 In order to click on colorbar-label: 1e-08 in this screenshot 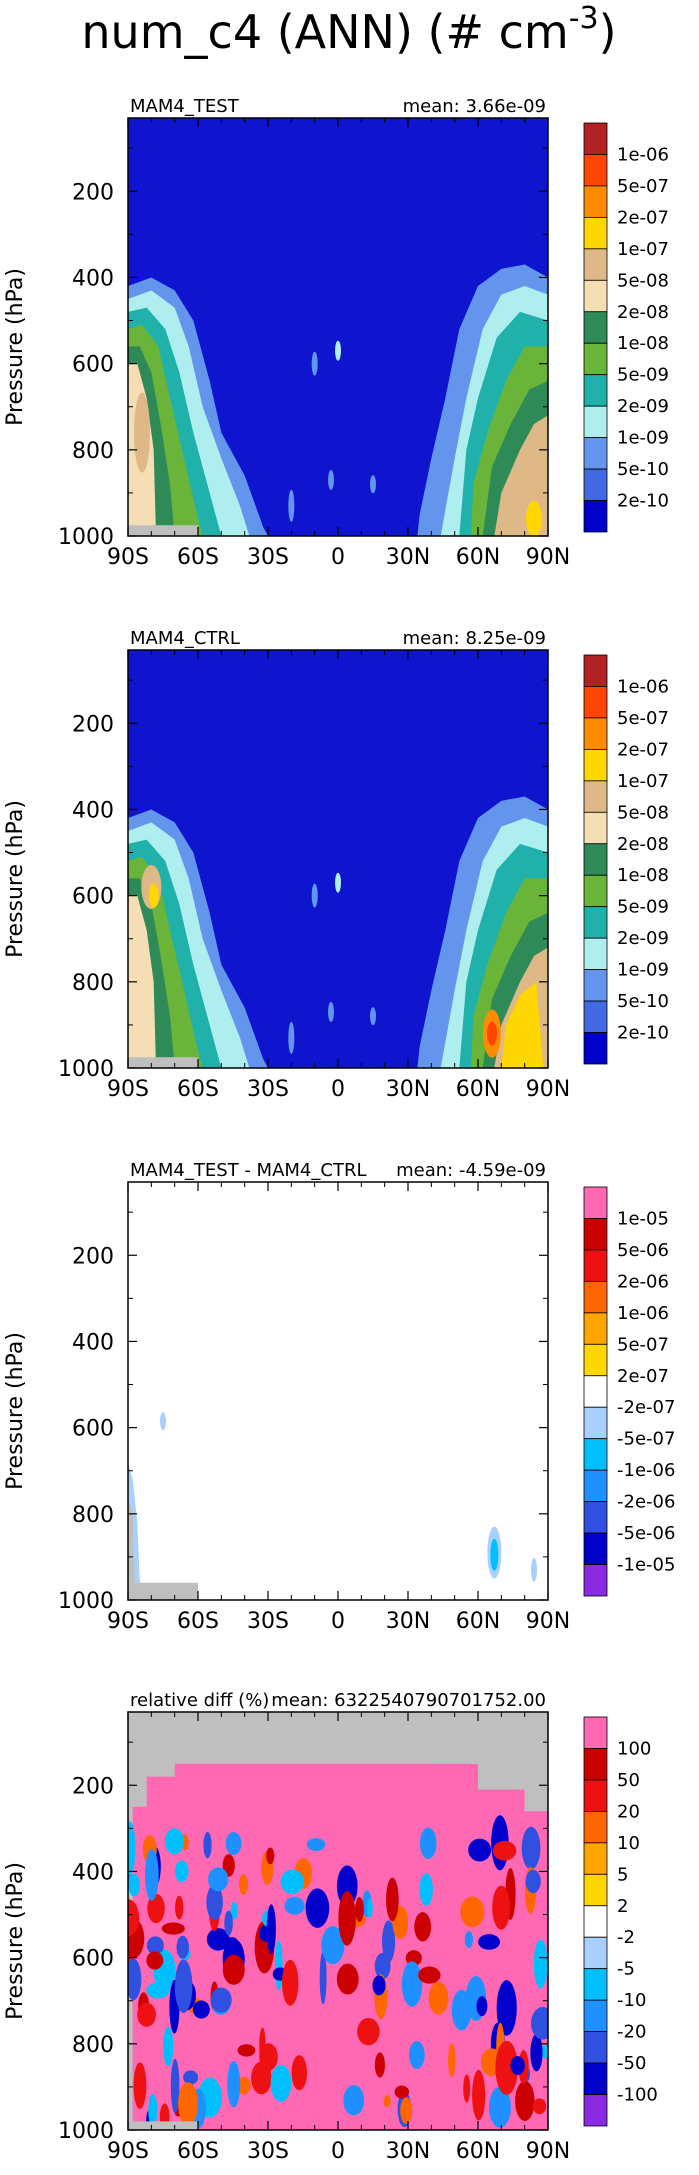, I will do `click(643, 875)`.